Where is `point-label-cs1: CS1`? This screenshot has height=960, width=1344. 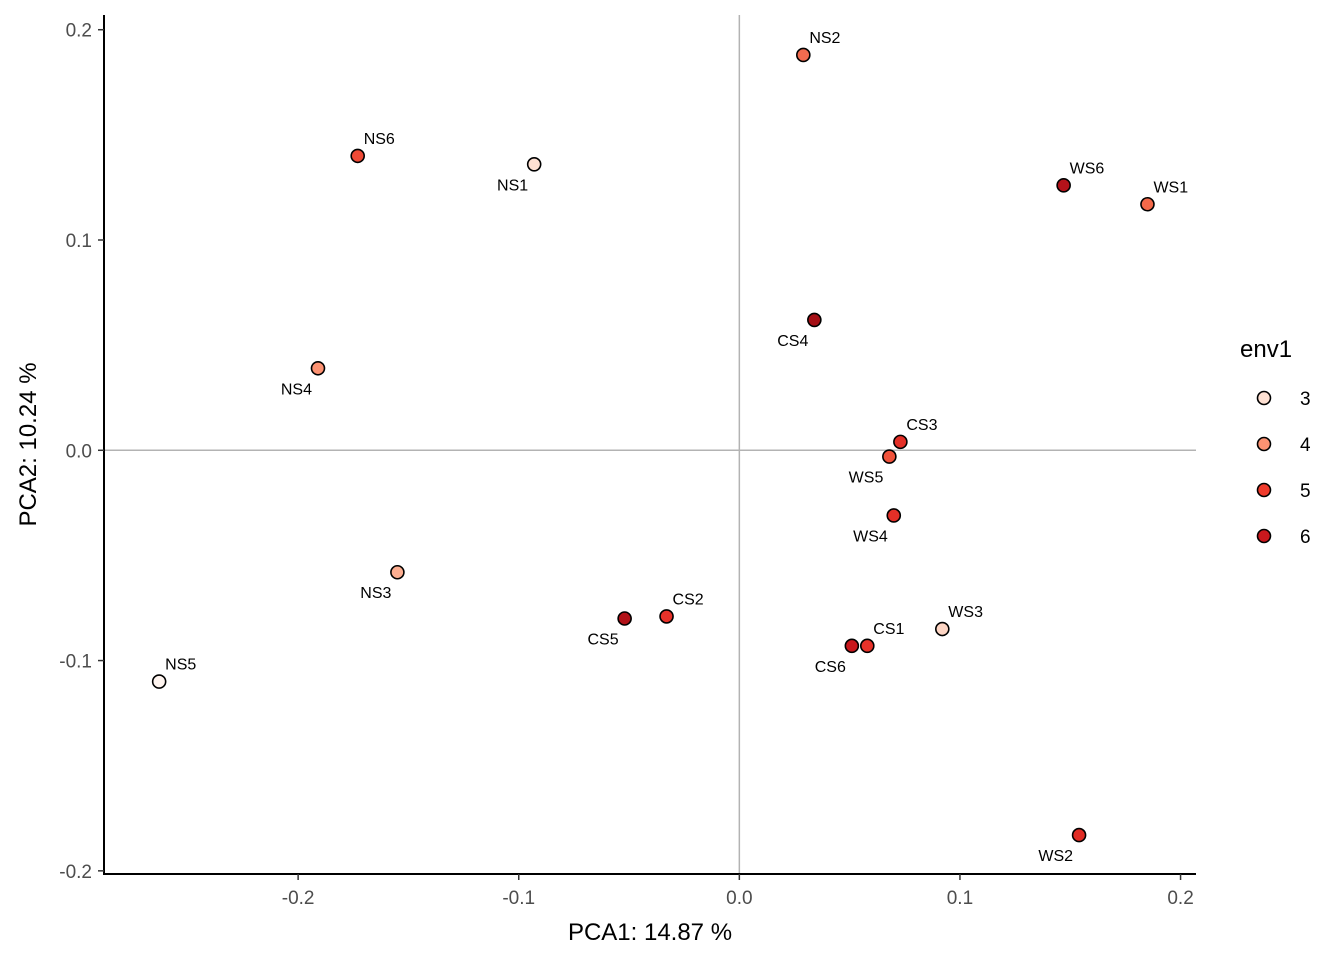 point-label-cs1: CS1 is located at coordinates (888, 629).